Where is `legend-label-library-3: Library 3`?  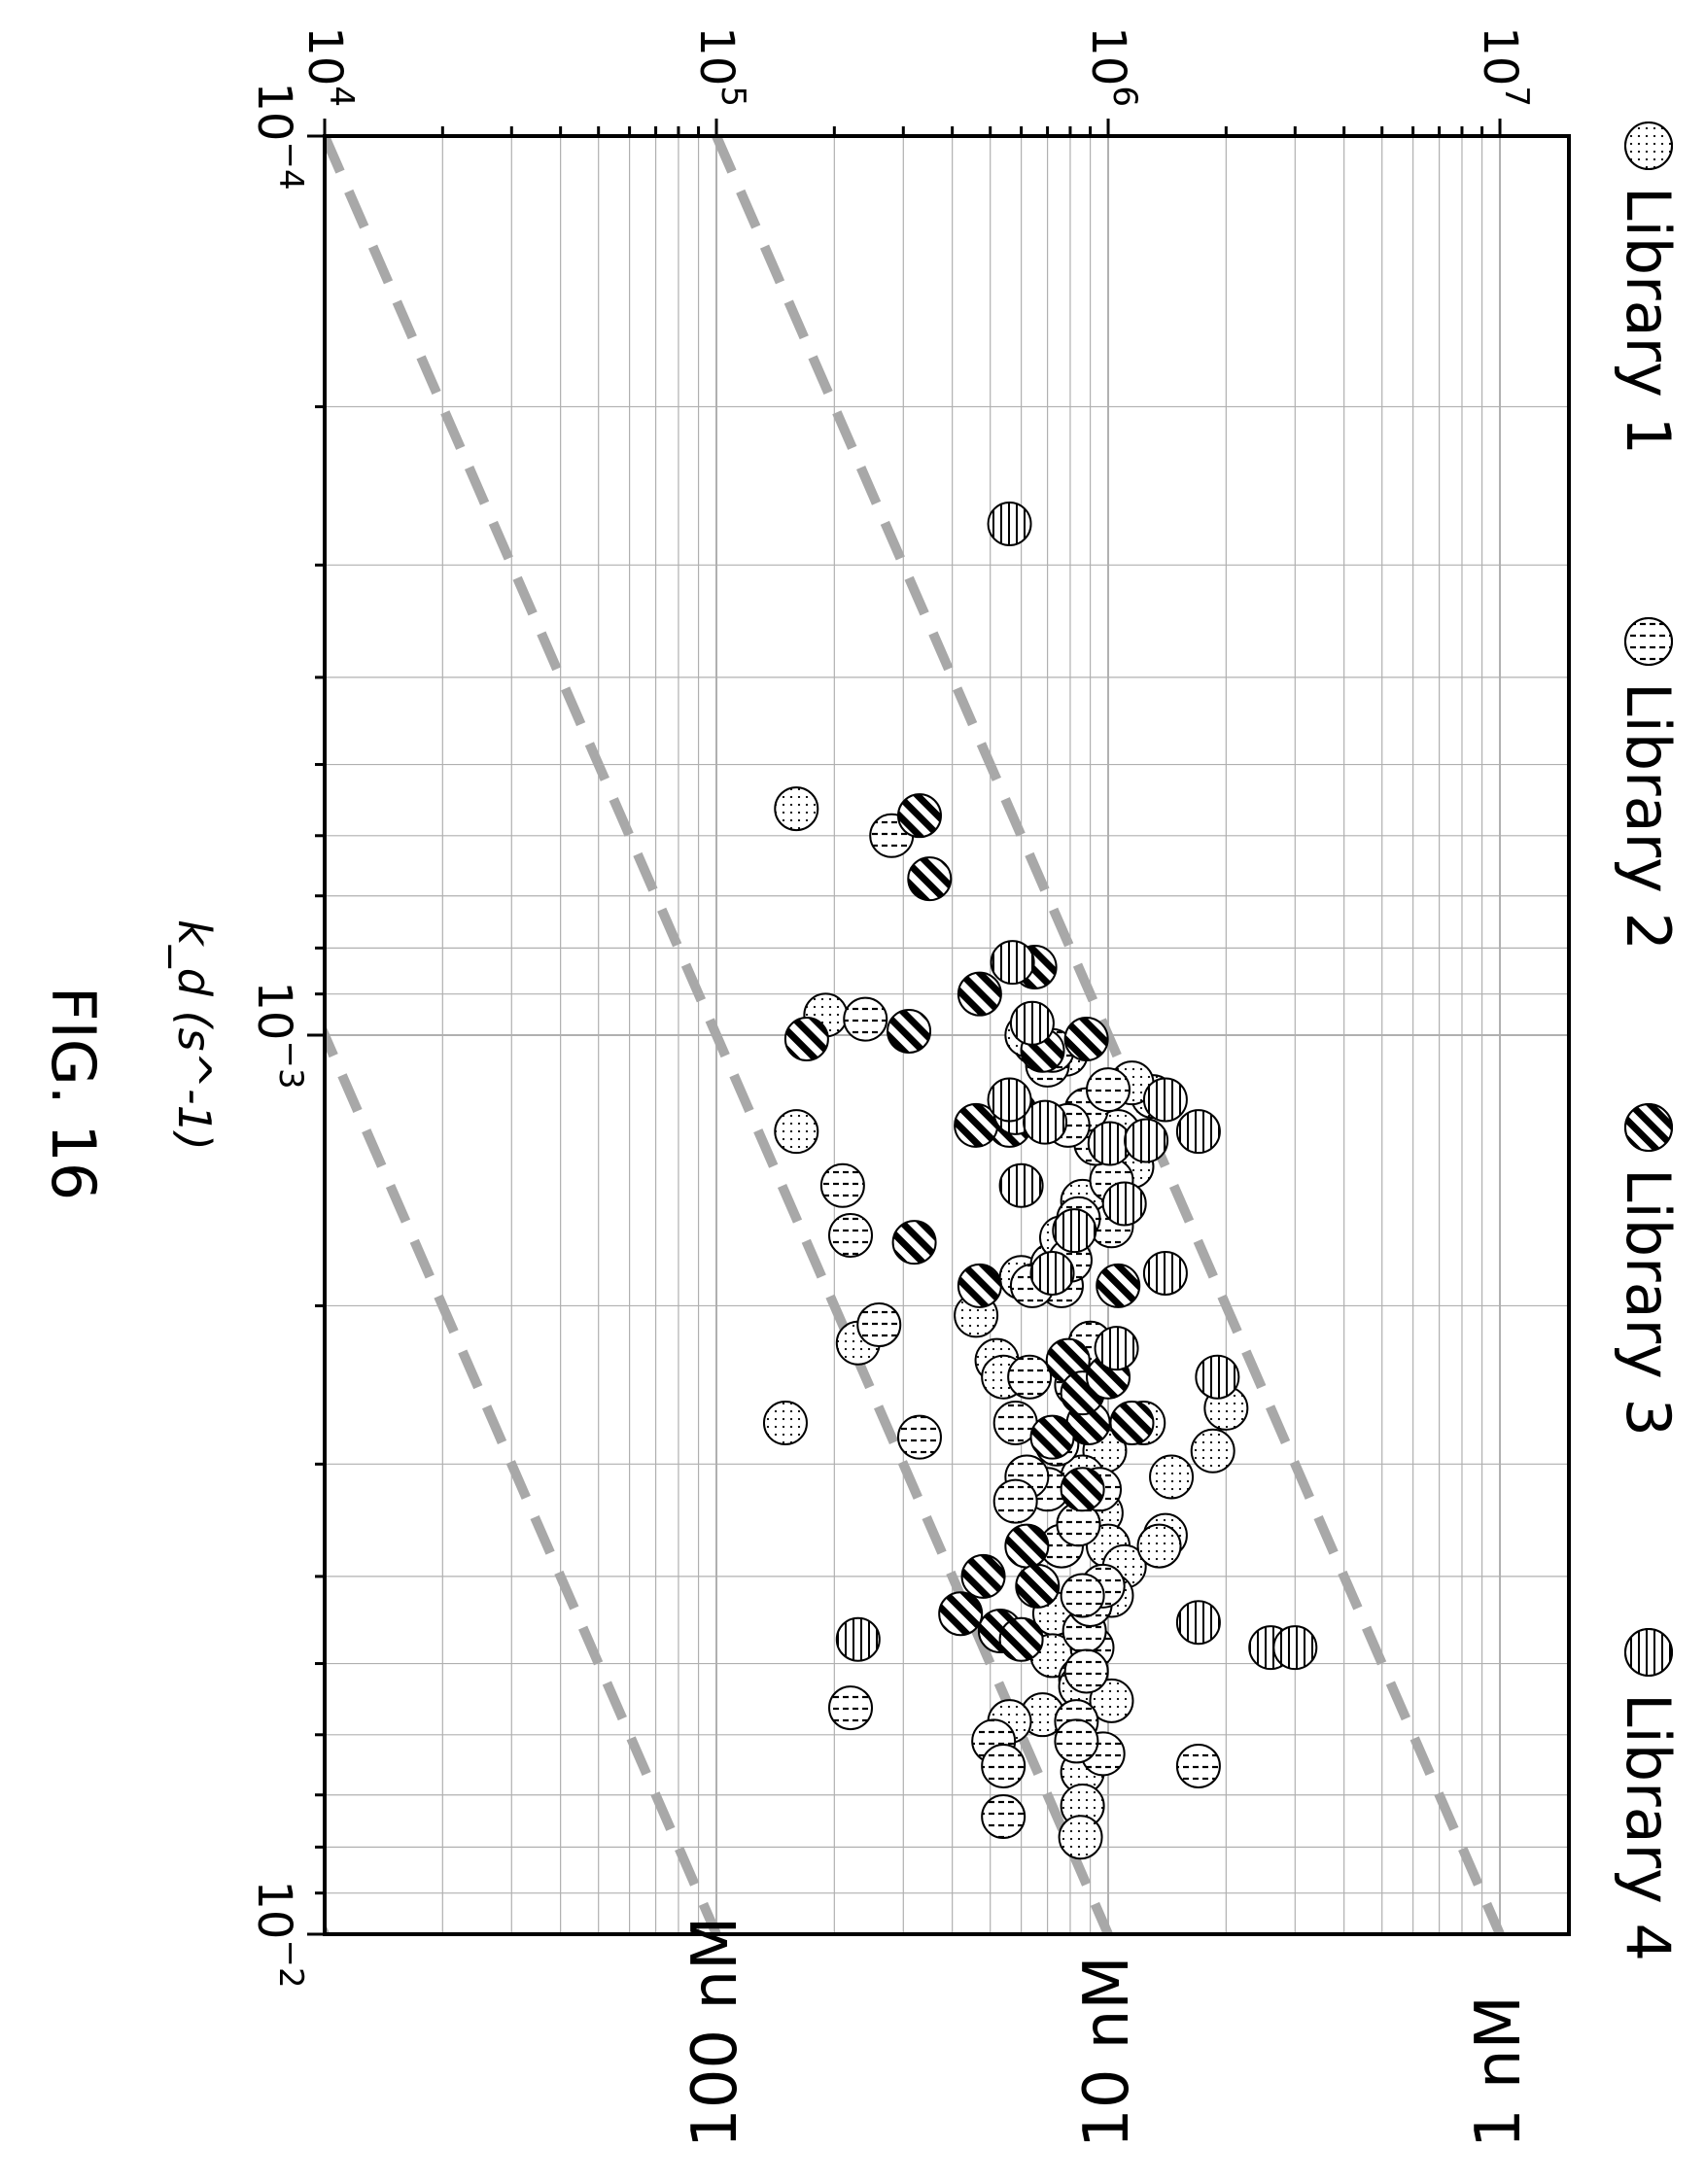 legend-label-library-3: Library 3 is located at coordinates (1648, 1302).